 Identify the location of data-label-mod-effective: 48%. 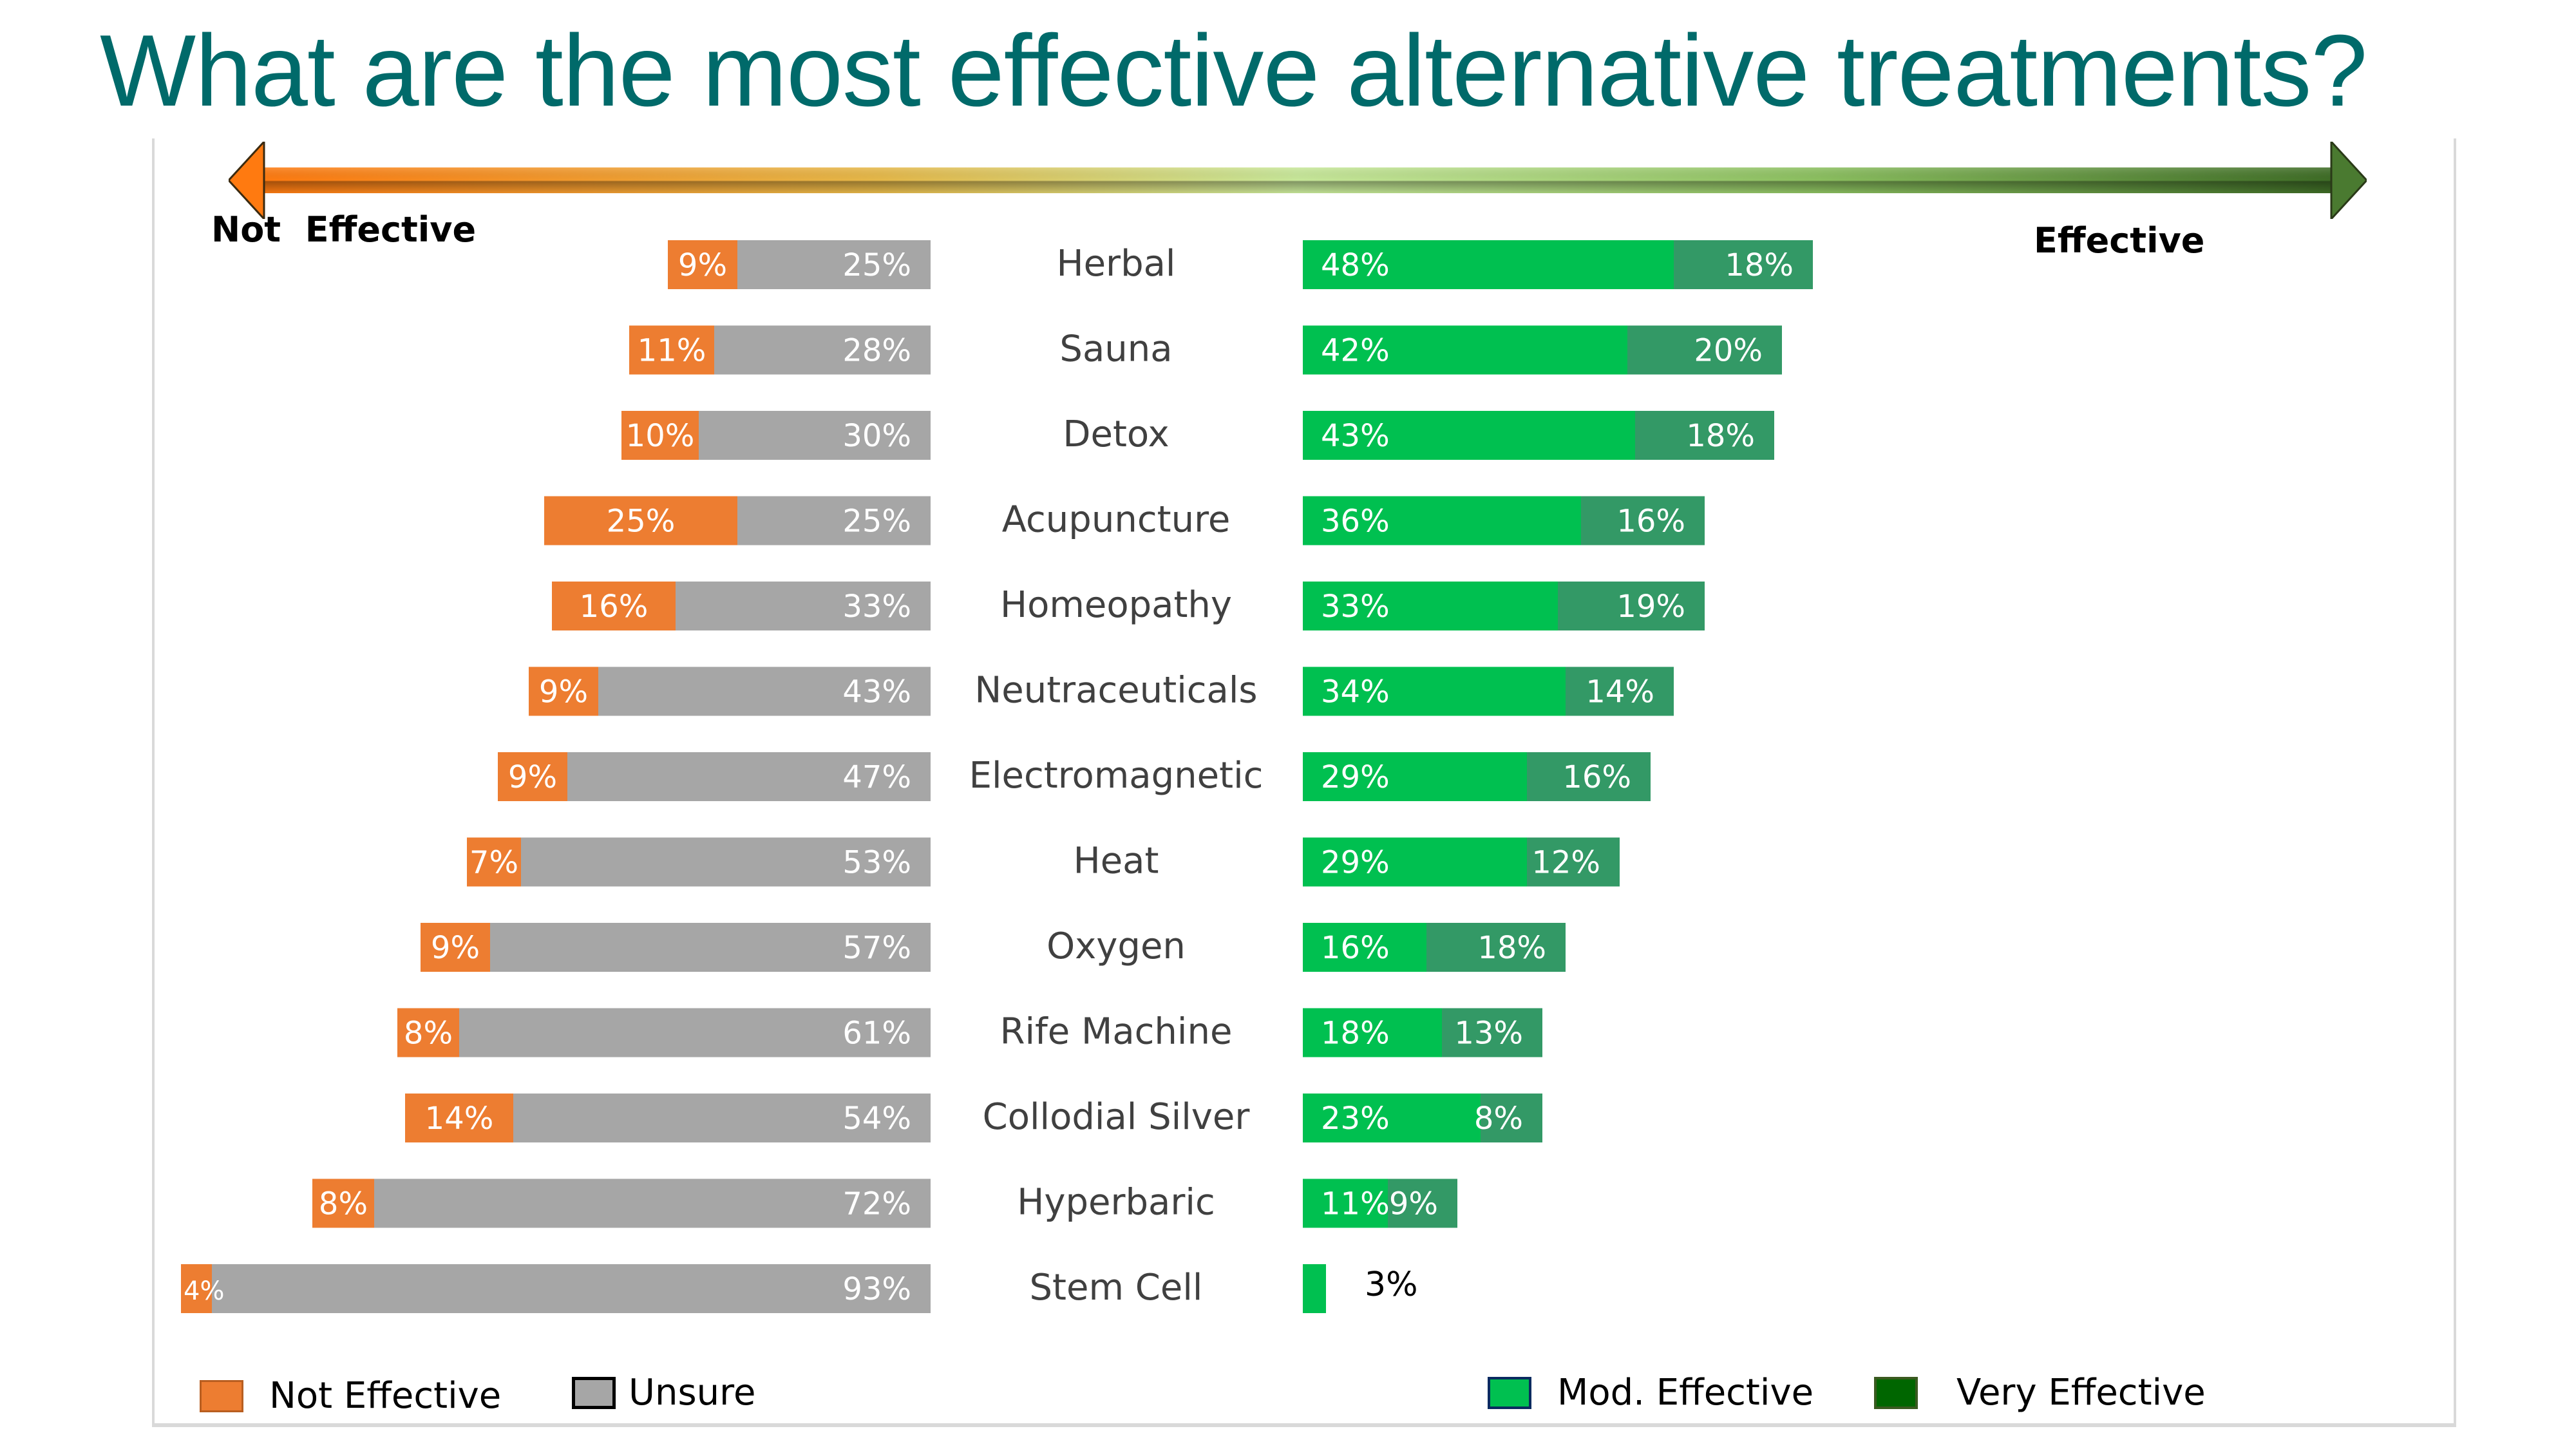
(1355, 265).